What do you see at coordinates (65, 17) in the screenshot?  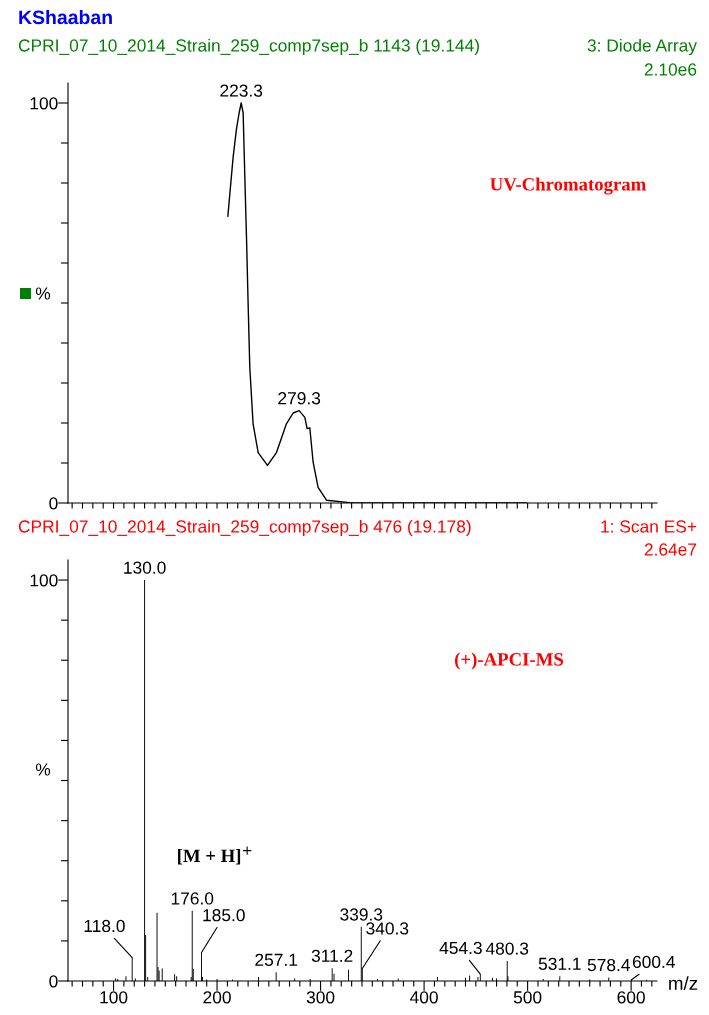 I see `chart-title: KShaaban` at bounding box center [65, 17].